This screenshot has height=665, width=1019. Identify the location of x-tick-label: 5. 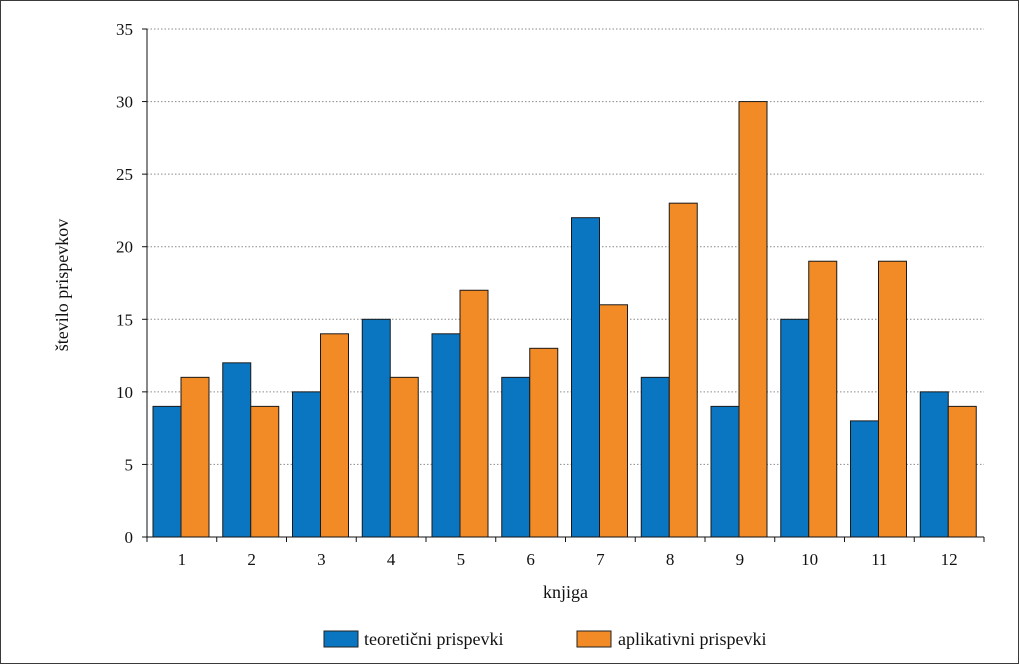
(461, 559).